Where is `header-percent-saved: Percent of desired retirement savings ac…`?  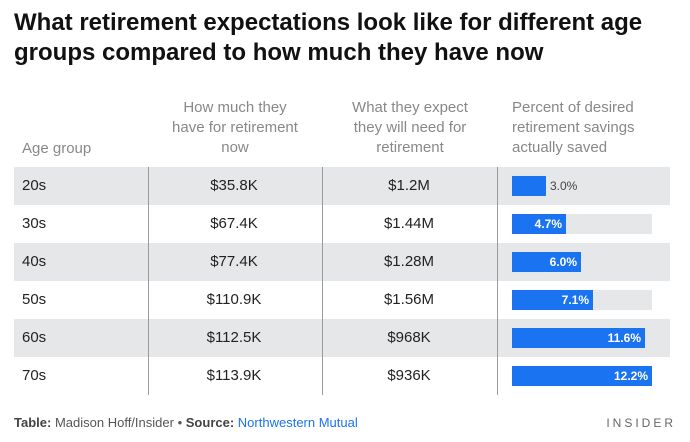
header-percent-saved: Percent of desired retirement savings ac… is located at coordinates (597, 128).